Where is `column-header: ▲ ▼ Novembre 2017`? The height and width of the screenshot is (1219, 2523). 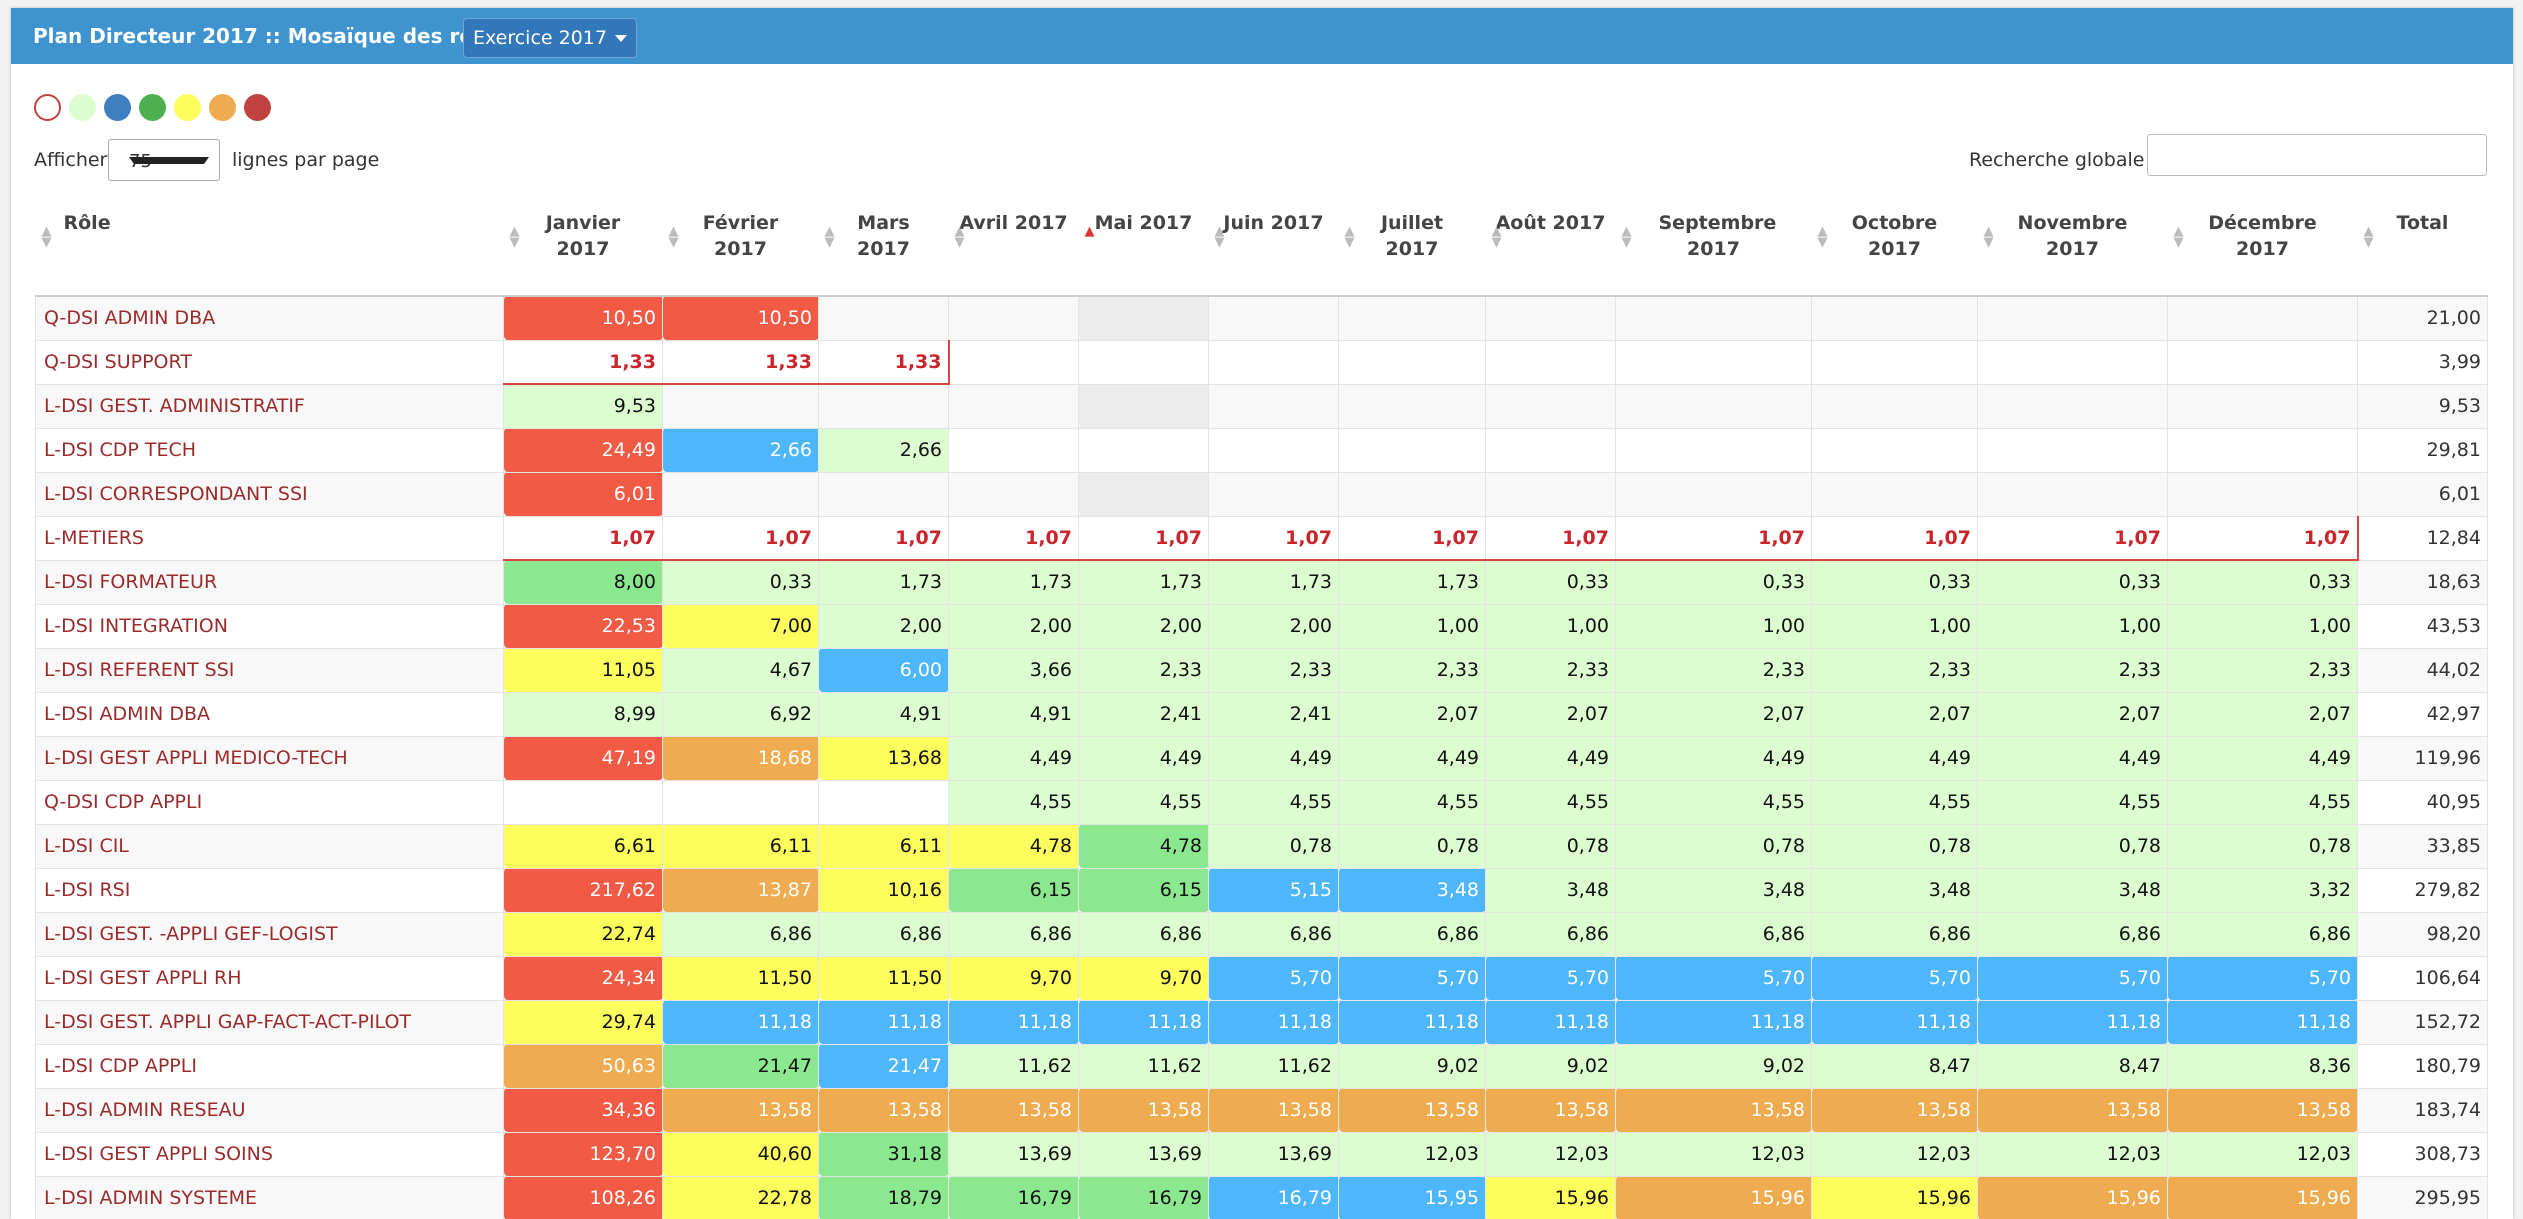 column-header: ▲ ▼ Novembre 2017 is located at coordinates (2072, 247).